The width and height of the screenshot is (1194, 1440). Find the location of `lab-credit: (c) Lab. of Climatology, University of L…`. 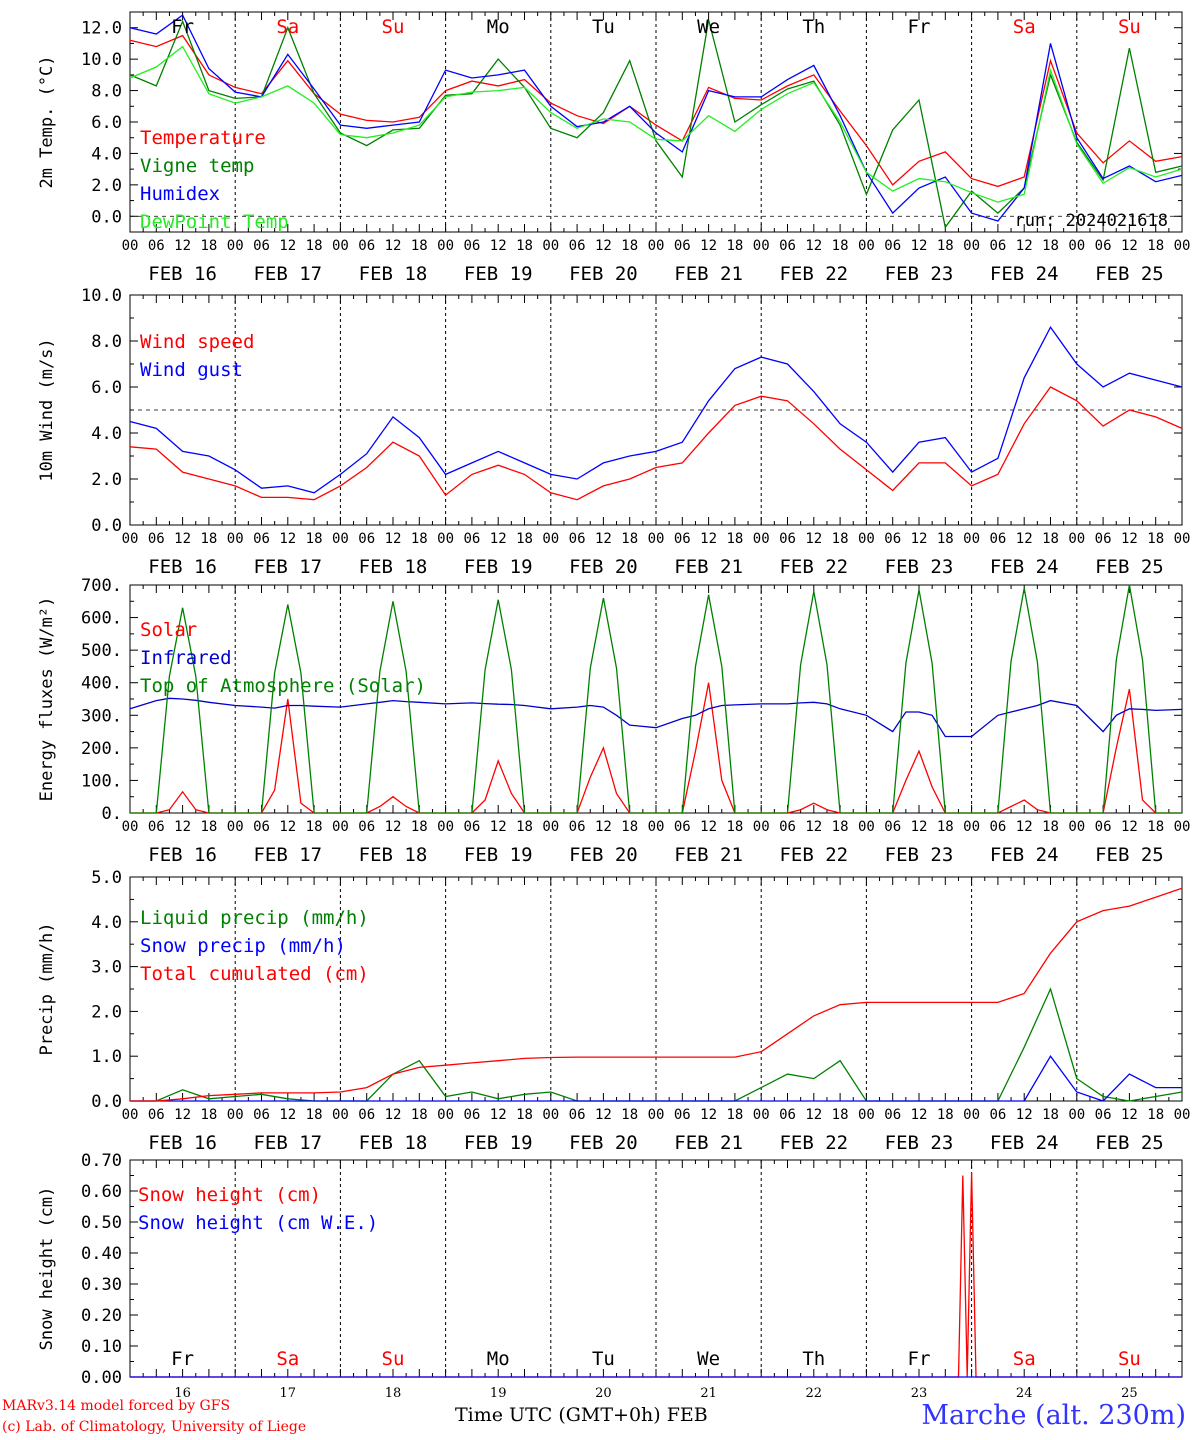

lab-credit: (c) Lab. of Climatology, University of L… is located at coordinates (154, 1427).